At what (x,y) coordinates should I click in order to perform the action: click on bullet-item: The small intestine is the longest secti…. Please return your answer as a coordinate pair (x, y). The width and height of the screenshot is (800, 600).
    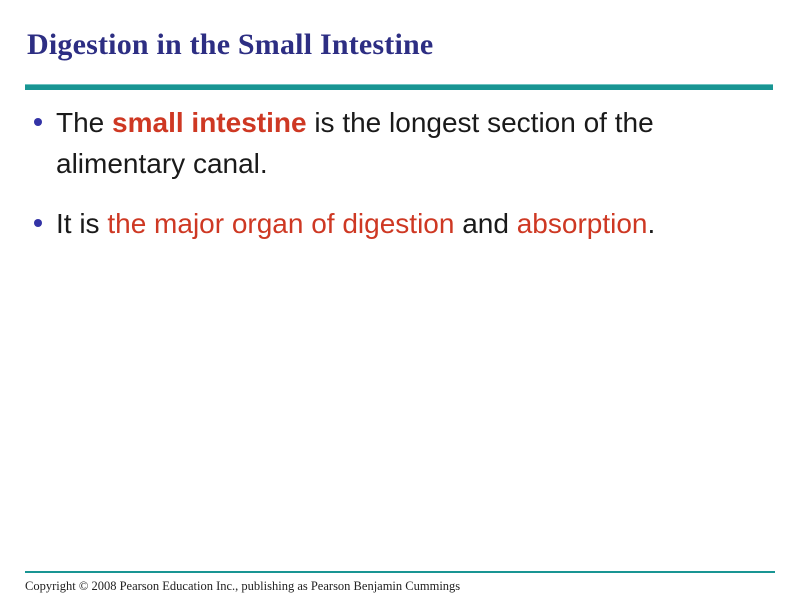
    Looking at the image, I should click on (376, 143).